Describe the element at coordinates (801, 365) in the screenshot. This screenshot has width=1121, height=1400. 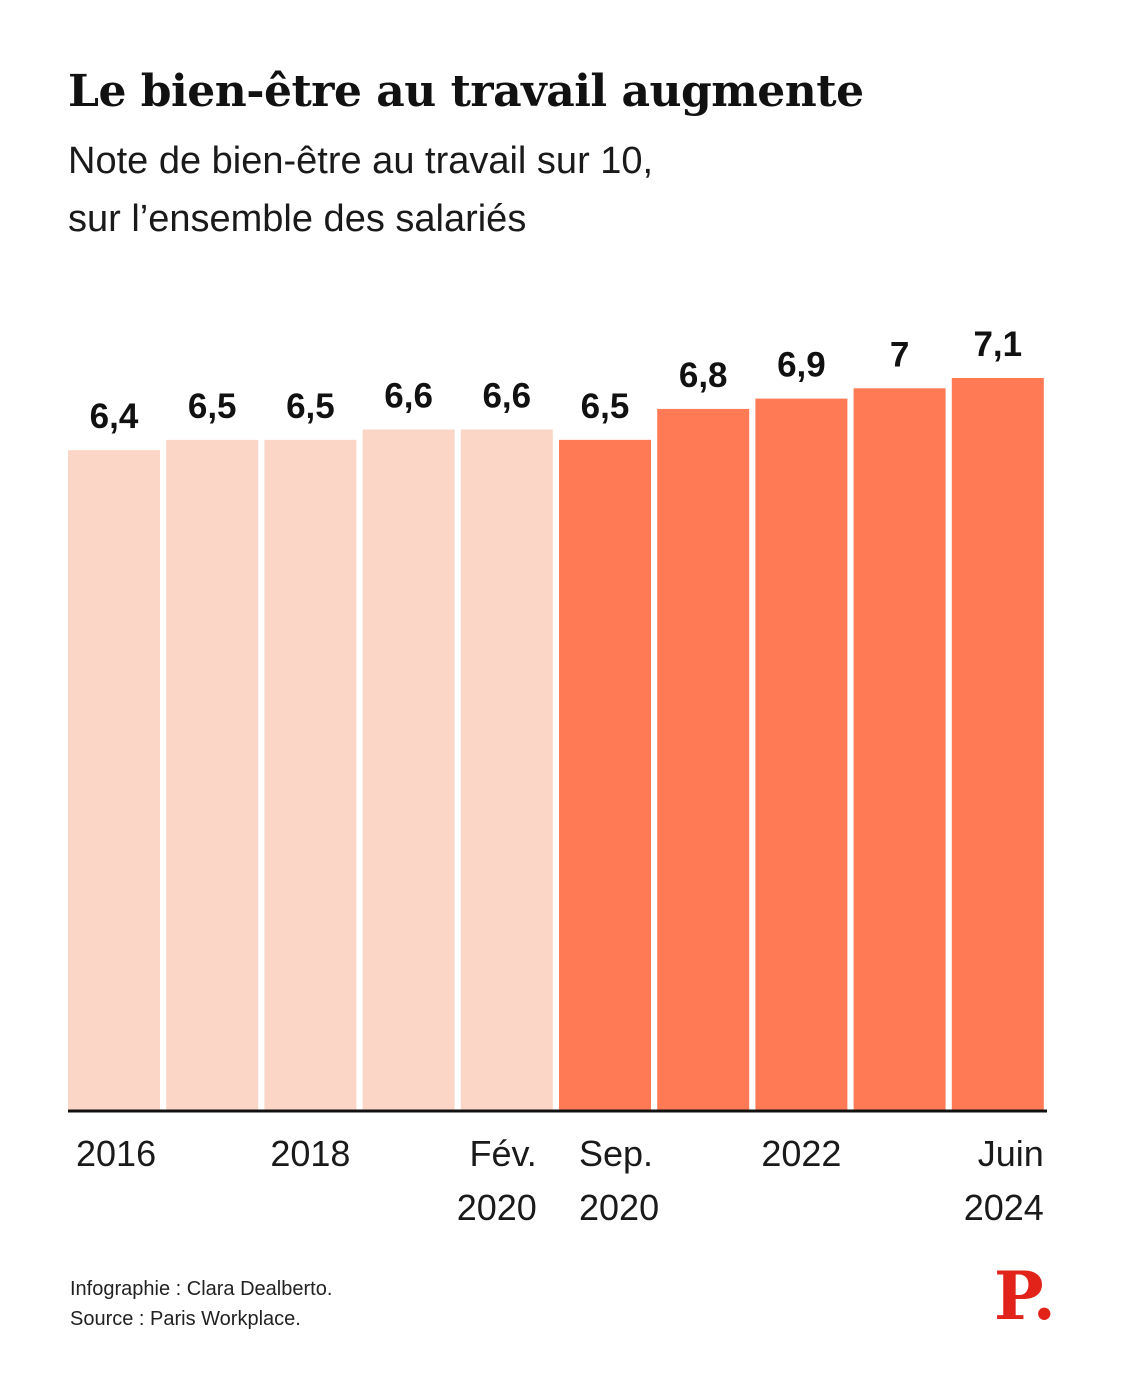
I see `value-label-8: 6,9` at that location.